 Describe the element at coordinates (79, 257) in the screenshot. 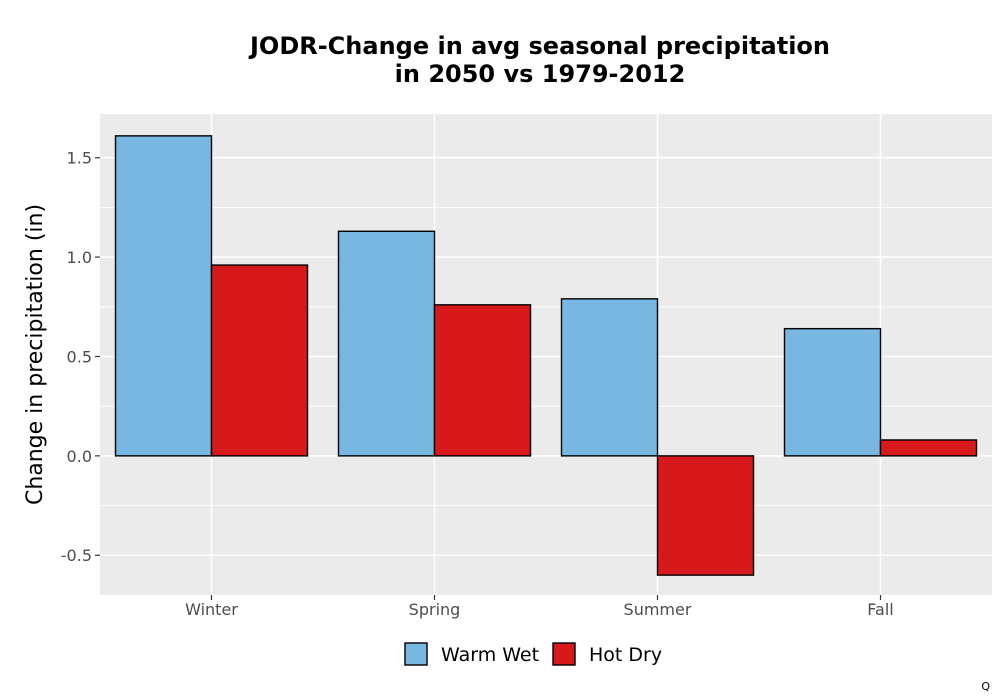

I see `y-tick-label: 1.0` at that location.